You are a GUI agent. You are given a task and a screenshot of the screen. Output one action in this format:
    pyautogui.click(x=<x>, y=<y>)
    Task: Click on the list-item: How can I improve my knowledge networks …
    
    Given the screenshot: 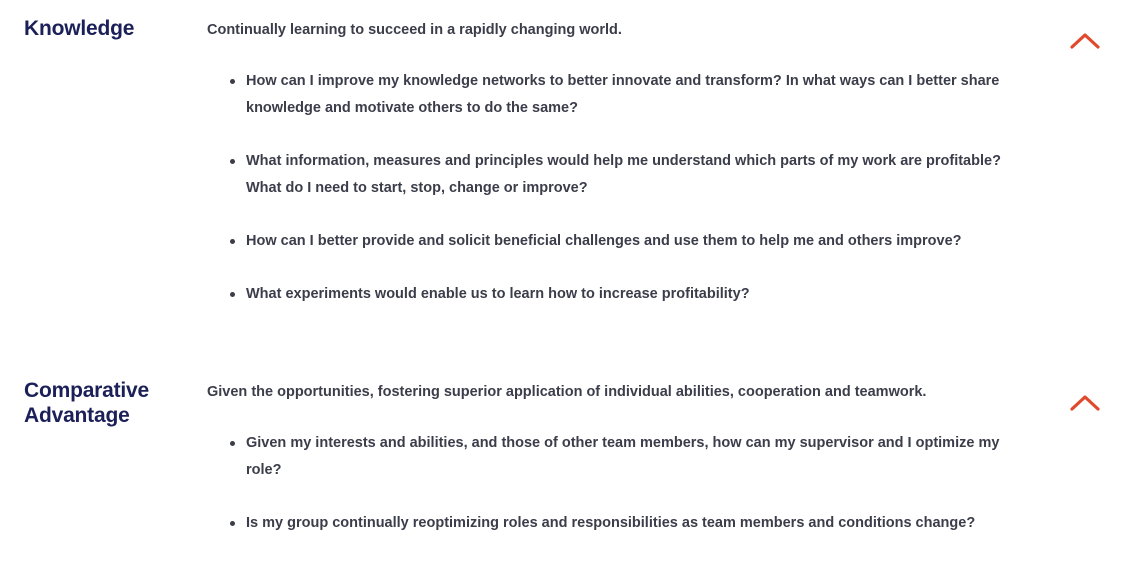 What is the action you would take?
    pyautogui.click(x=623, y=95)
    